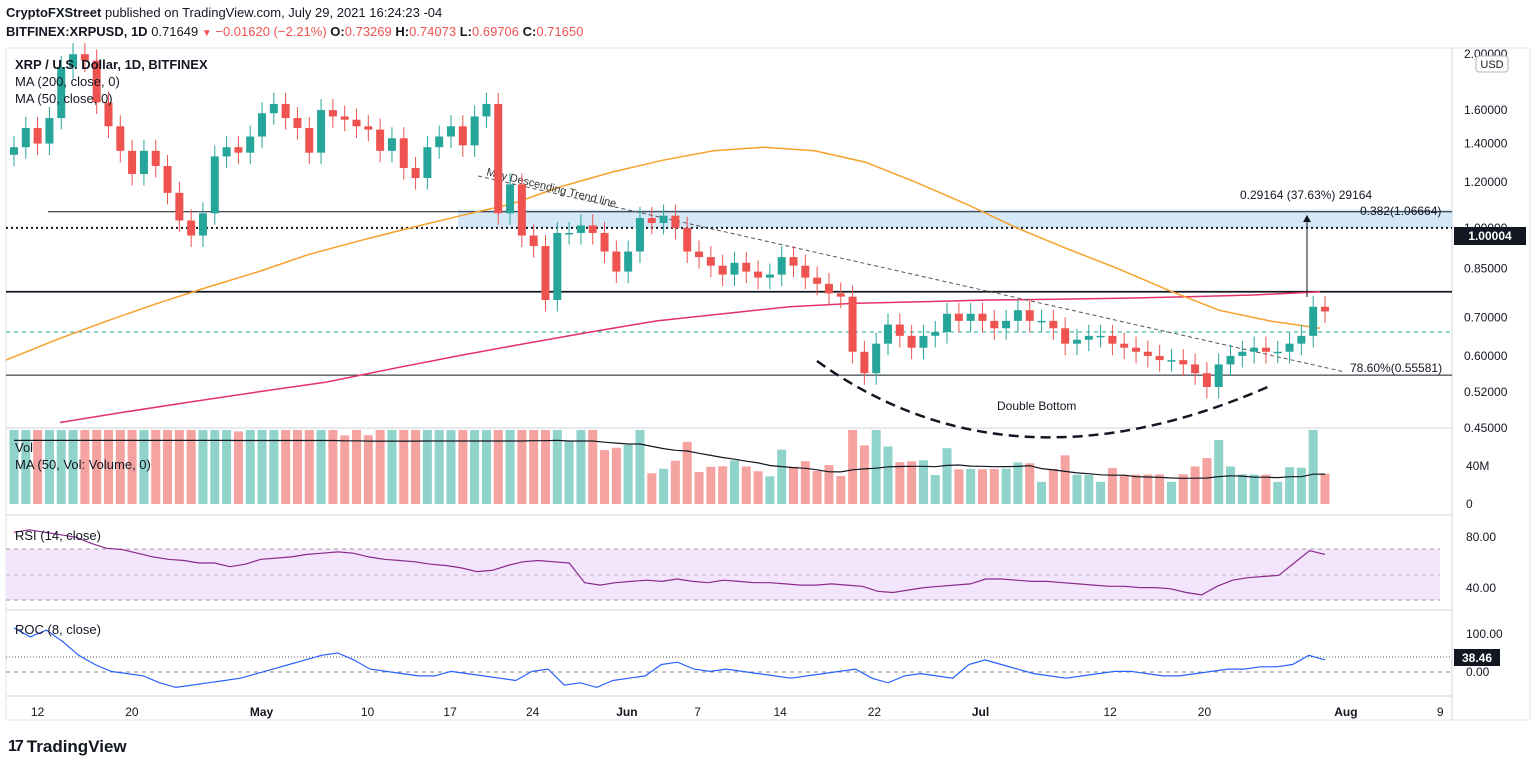 The width and height of the screenshot is (1536, 767). What do you see at coordinates (402, 31) in the screenshot?
I see `high-label: H:` at bounding box center [402, 31].